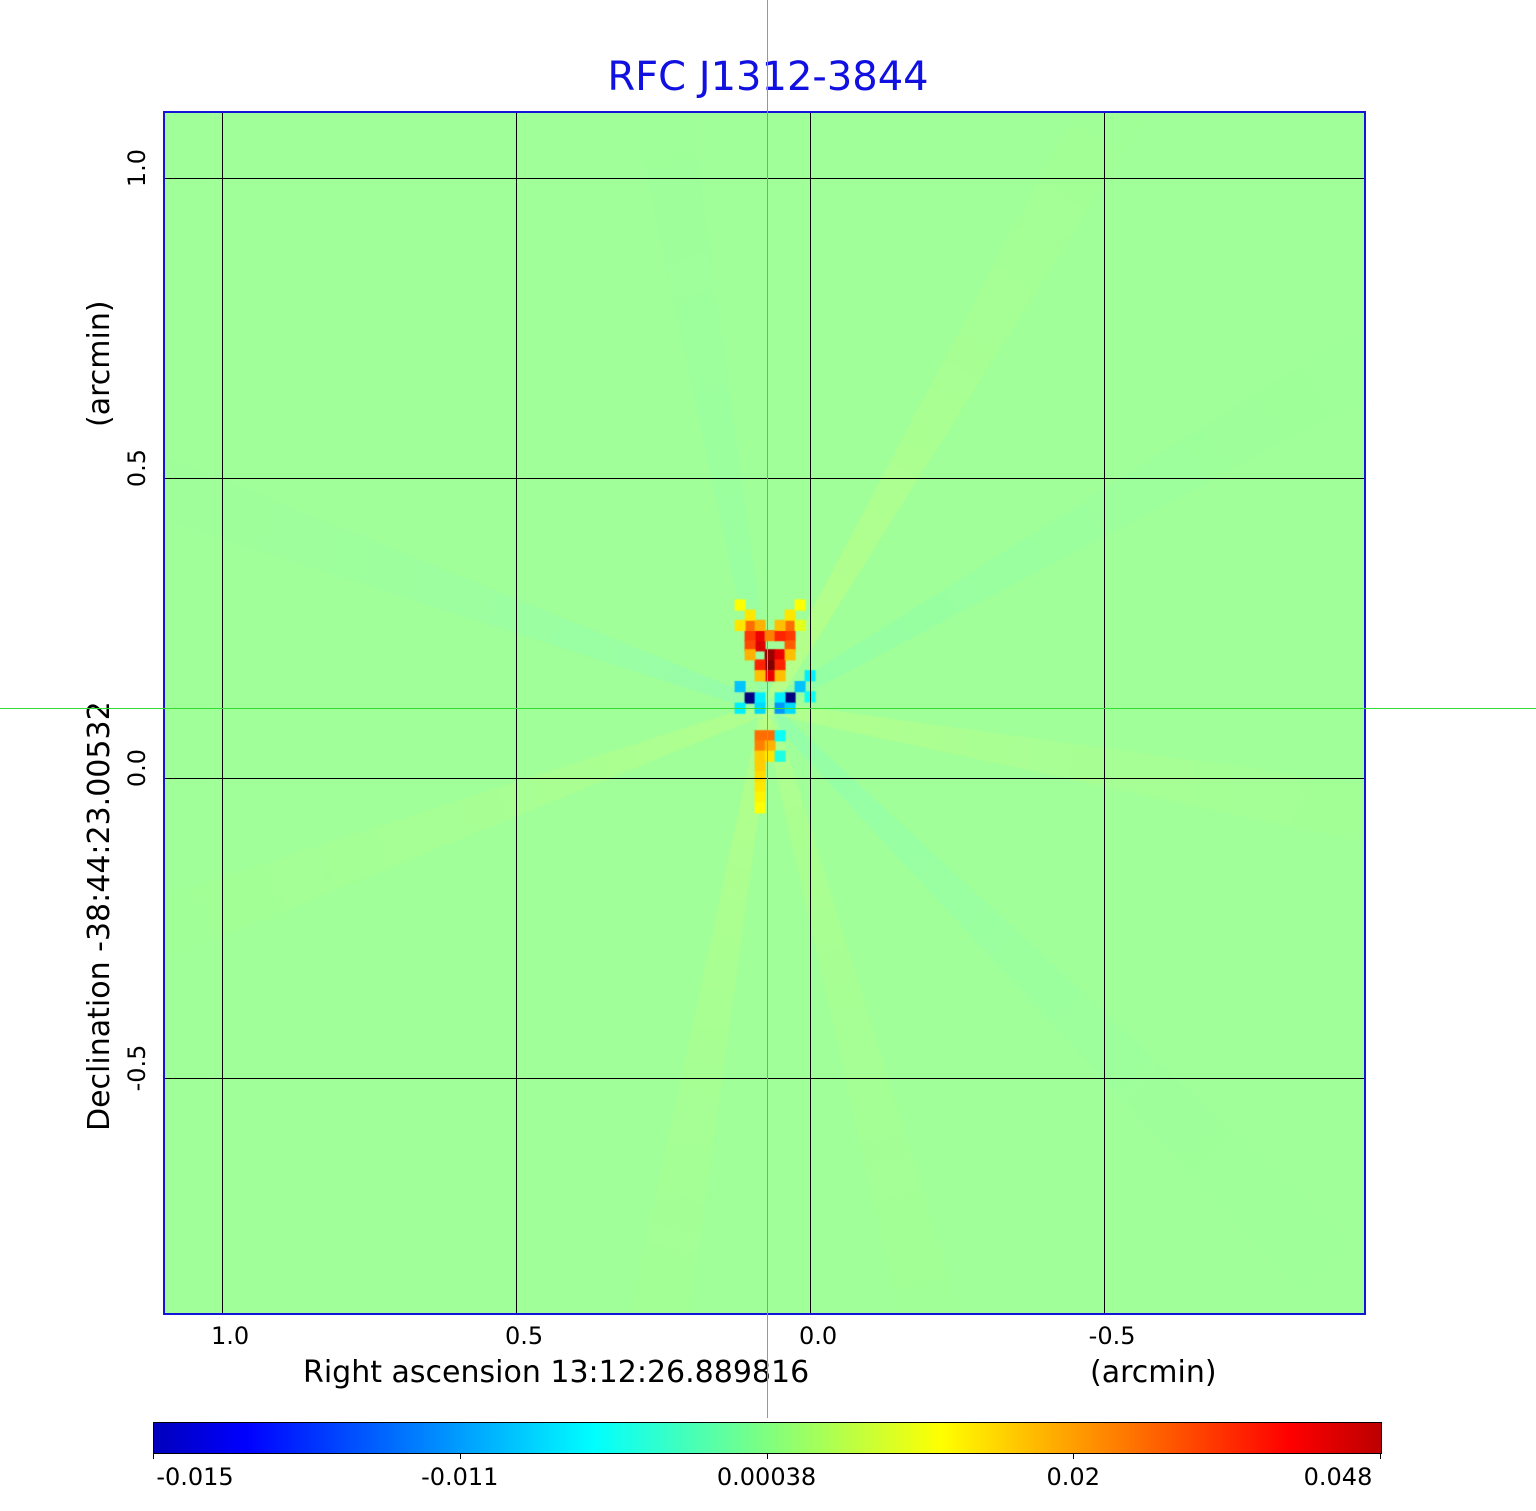 The image size is (1536, 1511). I want to click on y-tick-label: 0.0, so click(137, 767).